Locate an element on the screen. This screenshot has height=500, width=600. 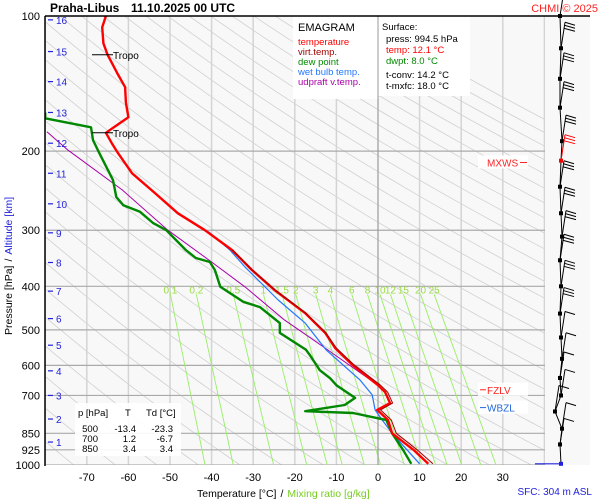
table-cell: -6.7 is located at coordinates (165, 439).